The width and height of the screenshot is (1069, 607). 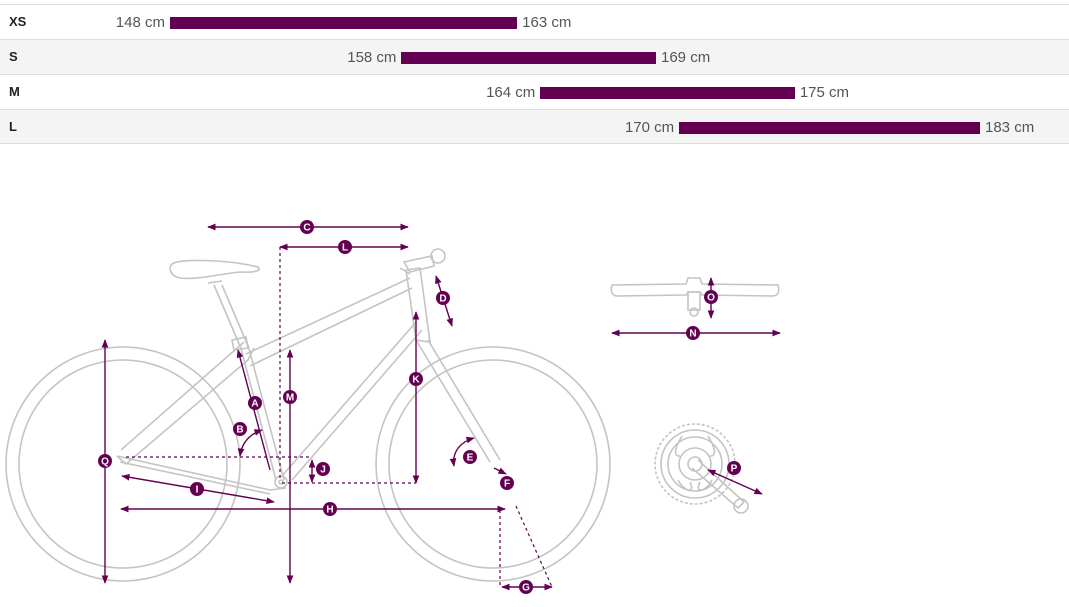 I want to click on label-g: G, so click(x=526, y=587).